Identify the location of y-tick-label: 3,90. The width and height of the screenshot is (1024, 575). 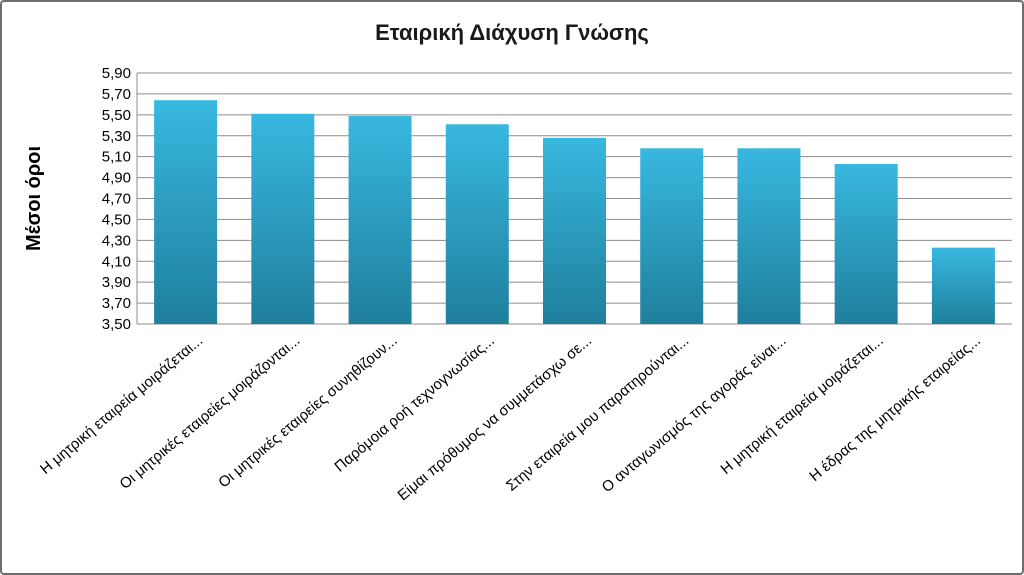
(116, 282).